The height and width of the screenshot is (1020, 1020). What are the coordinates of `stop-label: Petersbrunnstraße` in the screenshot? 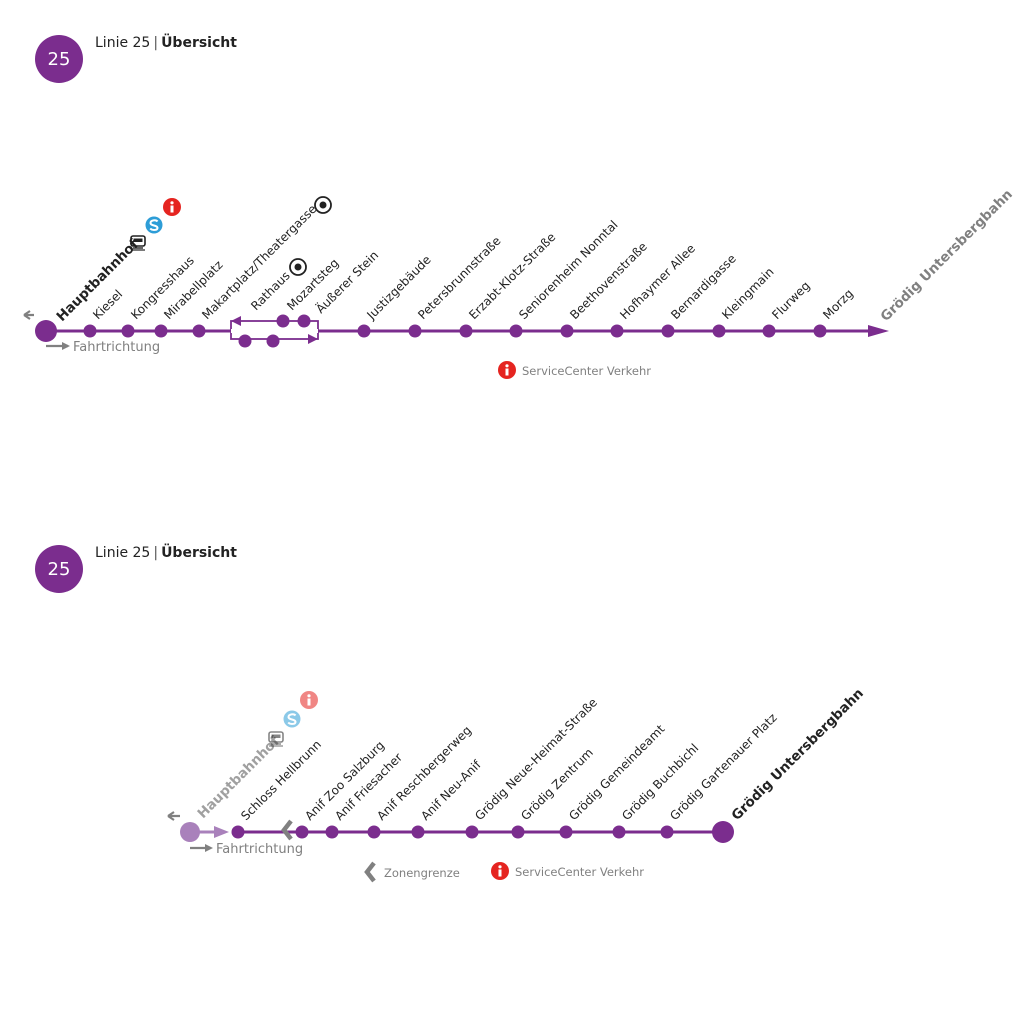 It's located at (459, 278).